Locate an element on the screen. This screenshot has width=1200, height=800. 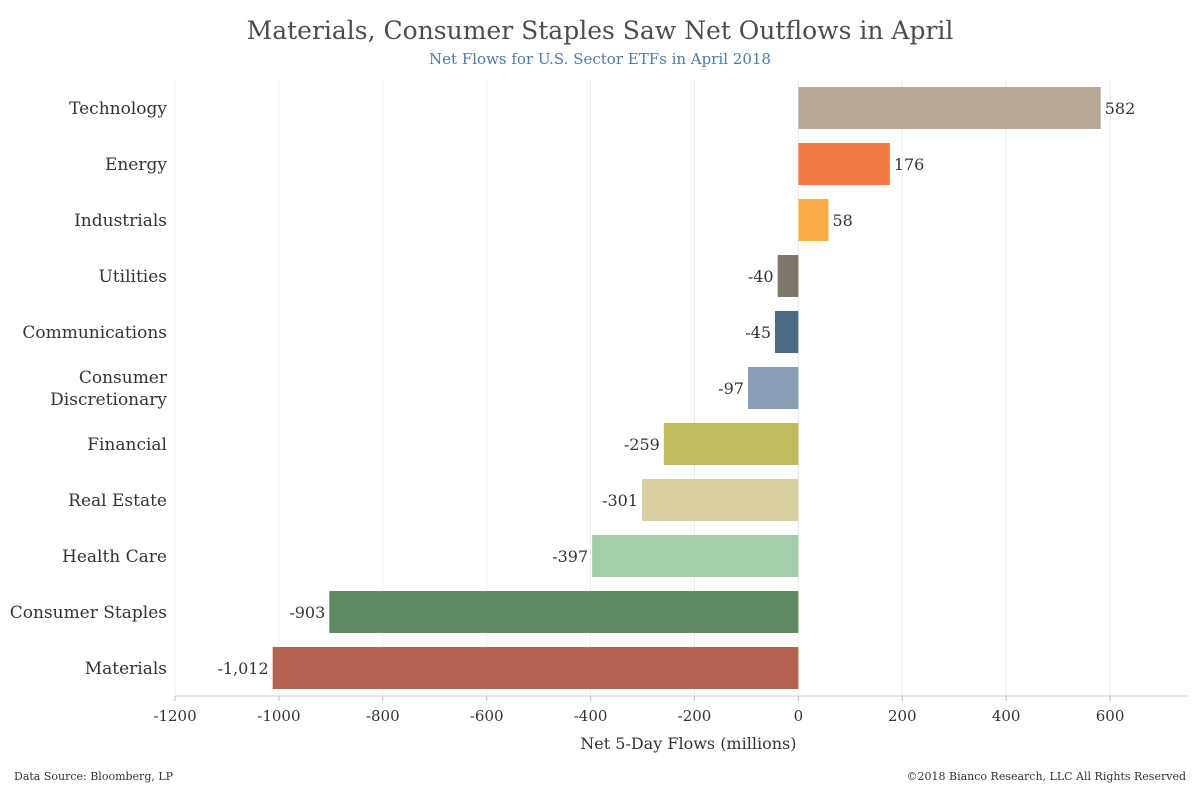
category-label-line: Financial is located at coordinates (127, 445).